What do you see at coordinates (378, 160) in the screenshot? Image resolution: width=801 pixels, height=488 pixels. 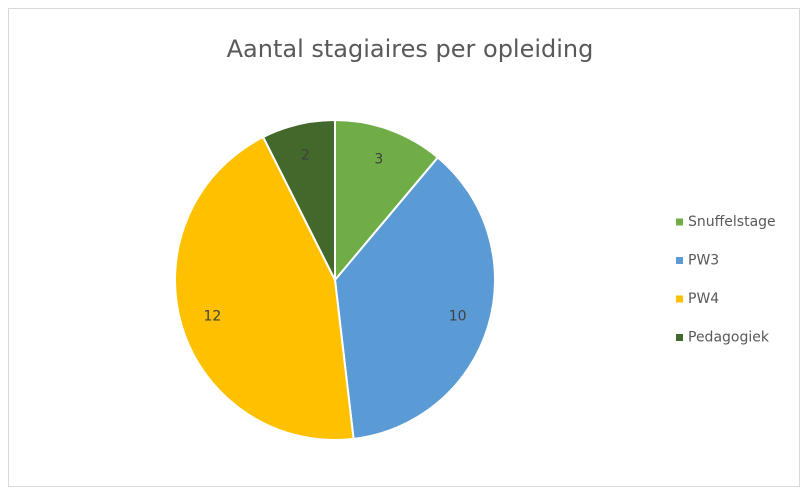 I see `data-label: 3` at bounding box center [378, 160].